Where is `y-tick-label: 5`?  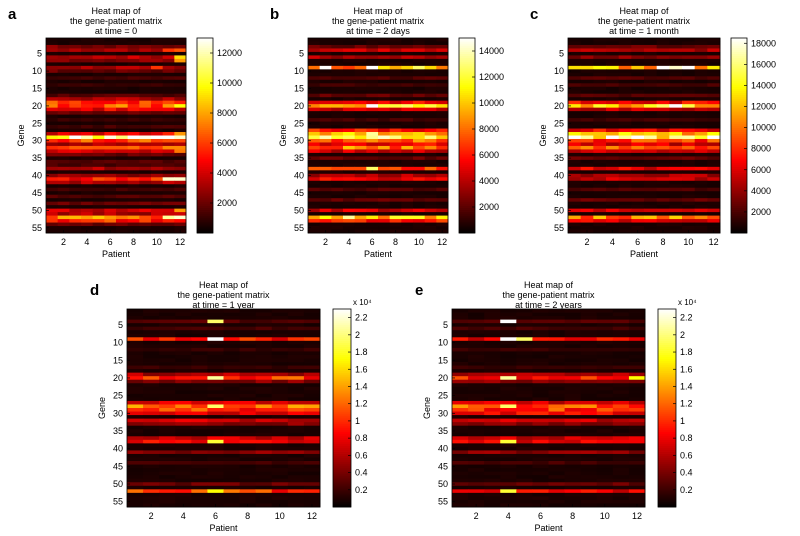
y-tick-label: 5 is located at coordinates (120, 325).